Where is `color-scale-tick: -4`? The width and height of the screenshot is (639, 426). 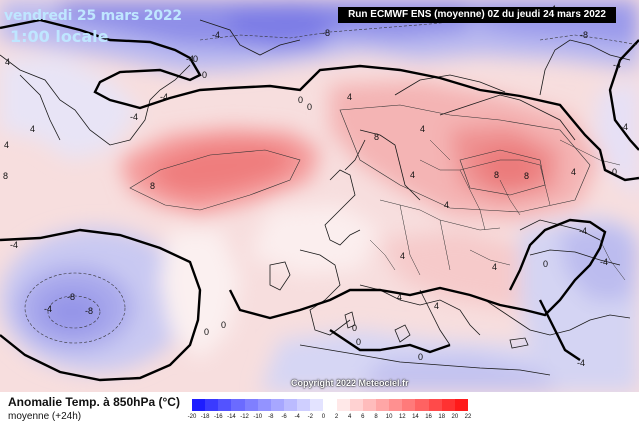 color-scale-tick: -4 is located at coordinates (297, 417).